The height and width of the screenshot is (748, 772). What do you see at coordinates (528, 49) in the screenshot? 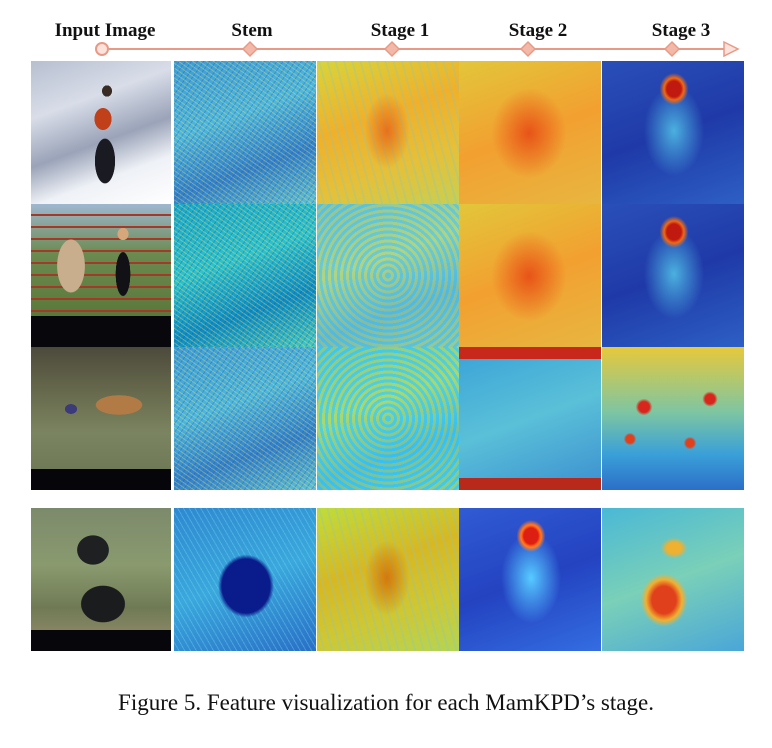
I see `timeline-marker-stage2` at bounding box center [528, 49].